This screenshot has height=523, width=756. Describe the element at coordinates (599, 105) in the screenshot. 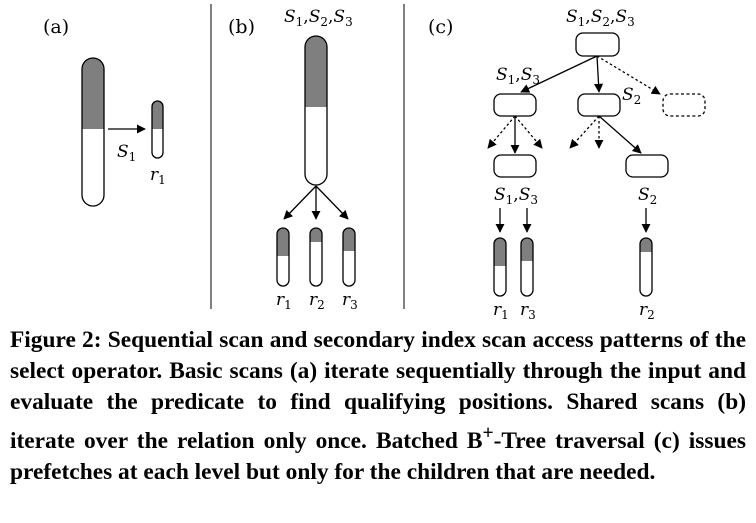

I see `btree-node-middle` at that location.